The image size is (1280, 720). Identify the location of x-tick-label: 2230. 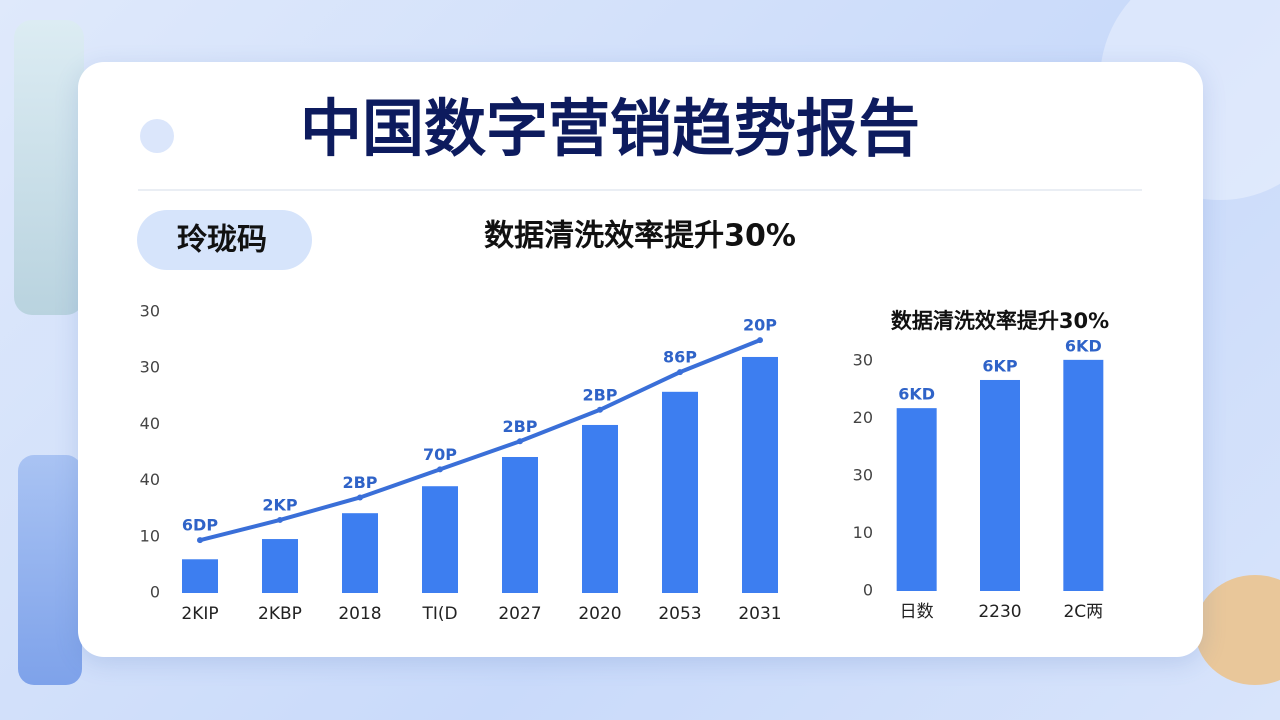
(999, 612).